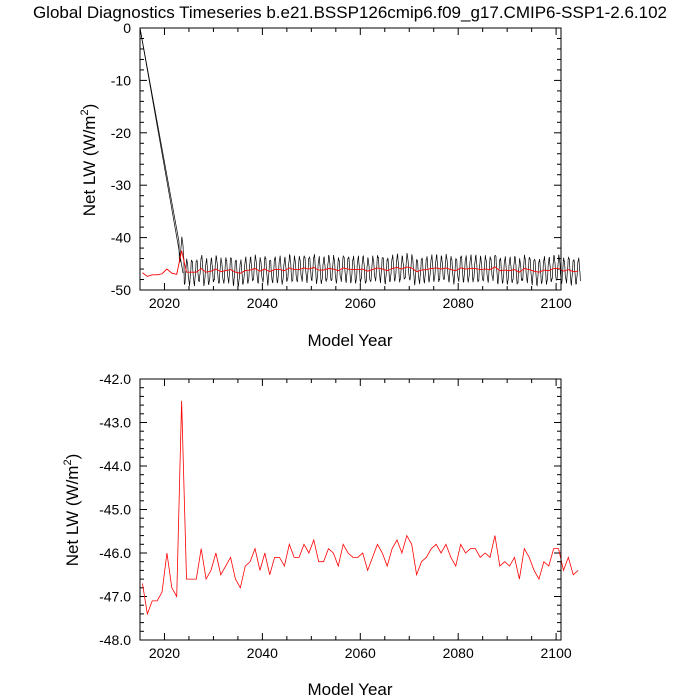  What do you see at coordinates (121, 133) in the screenshot?
I see `top-y-tick-label: -20` at bounding box center [121, 133].